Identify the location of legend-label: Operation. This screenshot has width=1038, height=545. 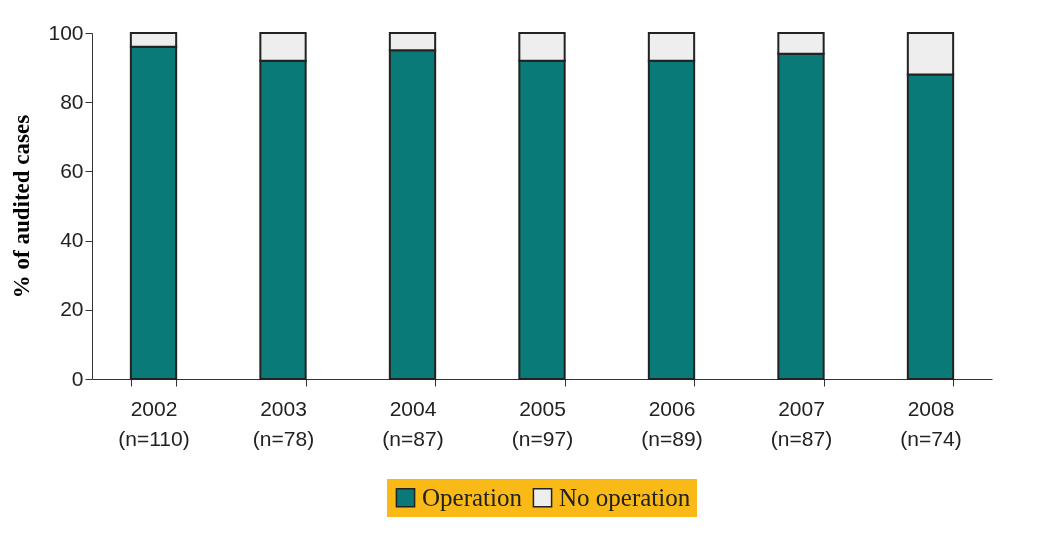
(472, 497).